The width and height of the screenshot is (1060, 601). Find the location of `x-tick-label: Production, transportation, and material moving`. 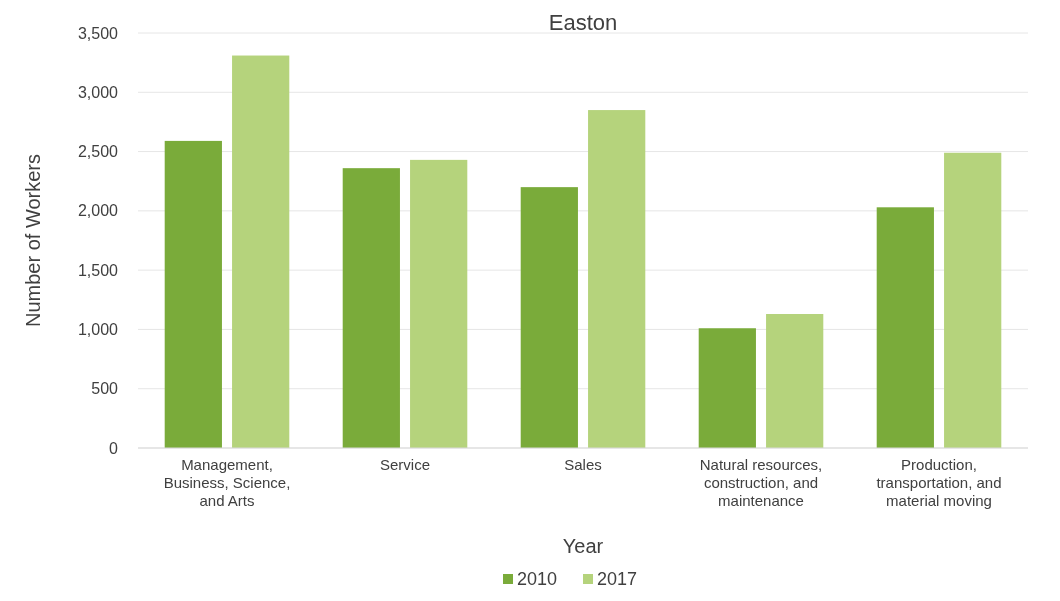

x-tick-label: Production, transportation, and material moving is located at coordinates (939, 482).